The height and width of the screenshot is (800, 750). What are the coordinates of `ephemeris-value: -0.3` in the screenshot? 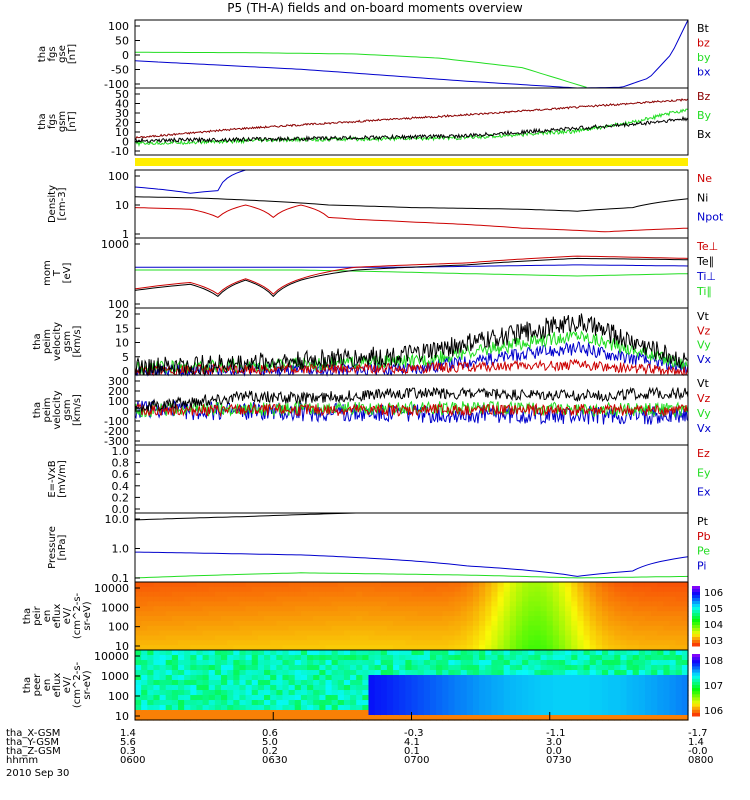 It's located at (414, 733).